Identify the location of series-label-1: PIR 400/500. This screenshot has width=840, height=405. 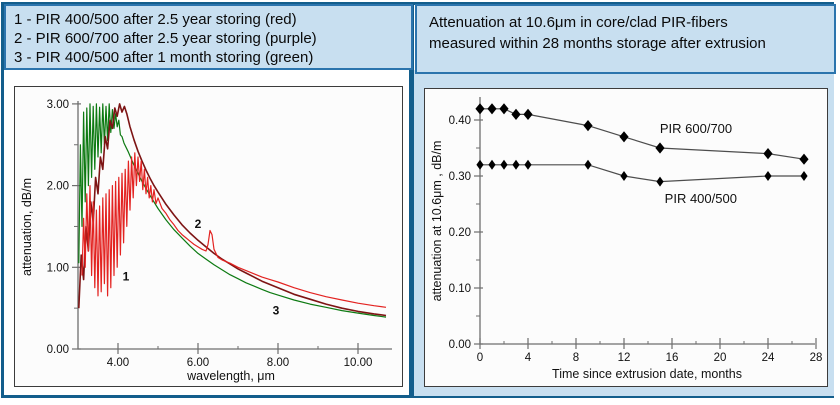
(701, 198).